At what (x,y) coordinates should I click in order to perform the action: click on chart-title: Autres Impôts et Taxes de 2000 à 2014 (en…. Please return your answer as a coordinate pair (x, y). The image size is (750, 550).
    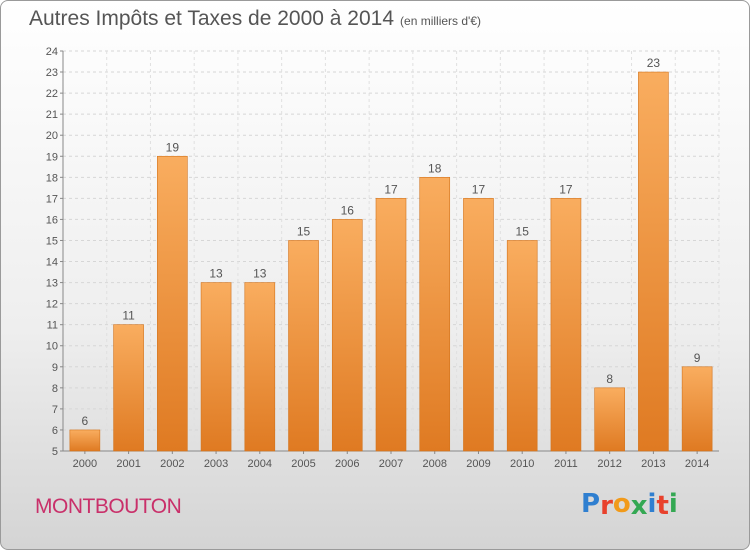
    Looking at the image, I should click on (255, 19).